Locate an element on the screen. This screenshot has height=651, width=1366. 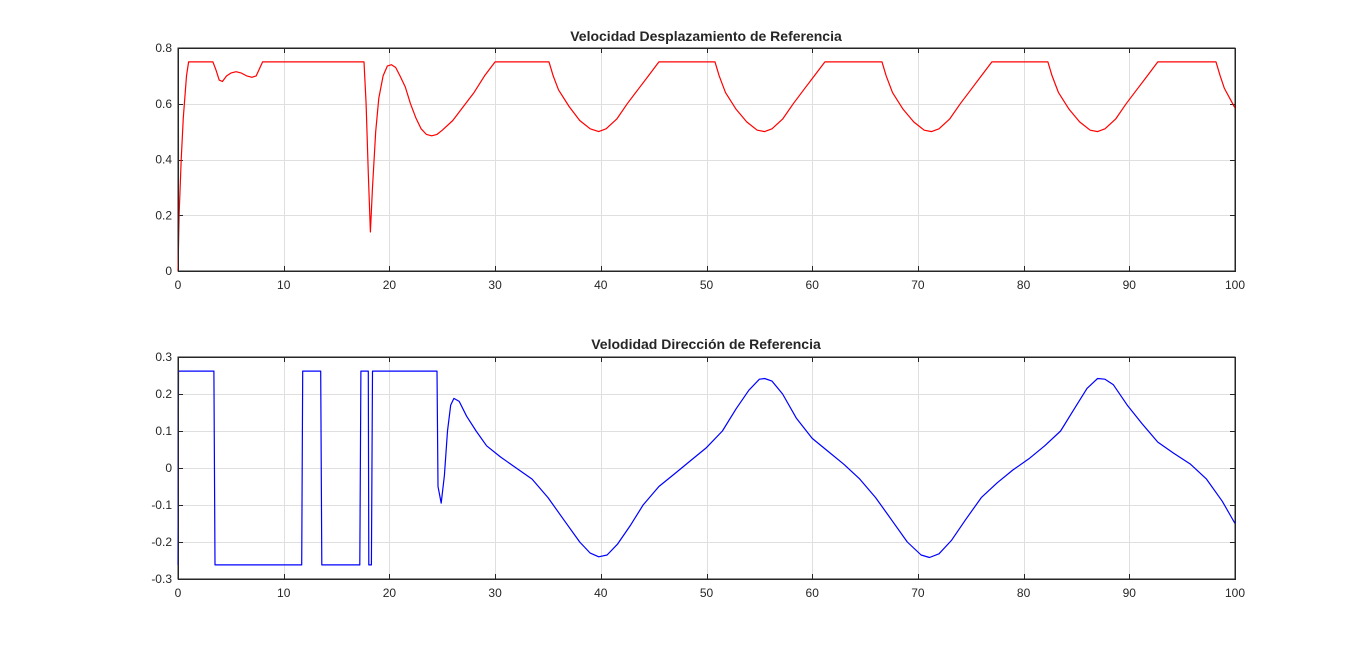
chart-1-title: Velocidad Desplazamiento de Referencia is located at coordinates (706, 36).